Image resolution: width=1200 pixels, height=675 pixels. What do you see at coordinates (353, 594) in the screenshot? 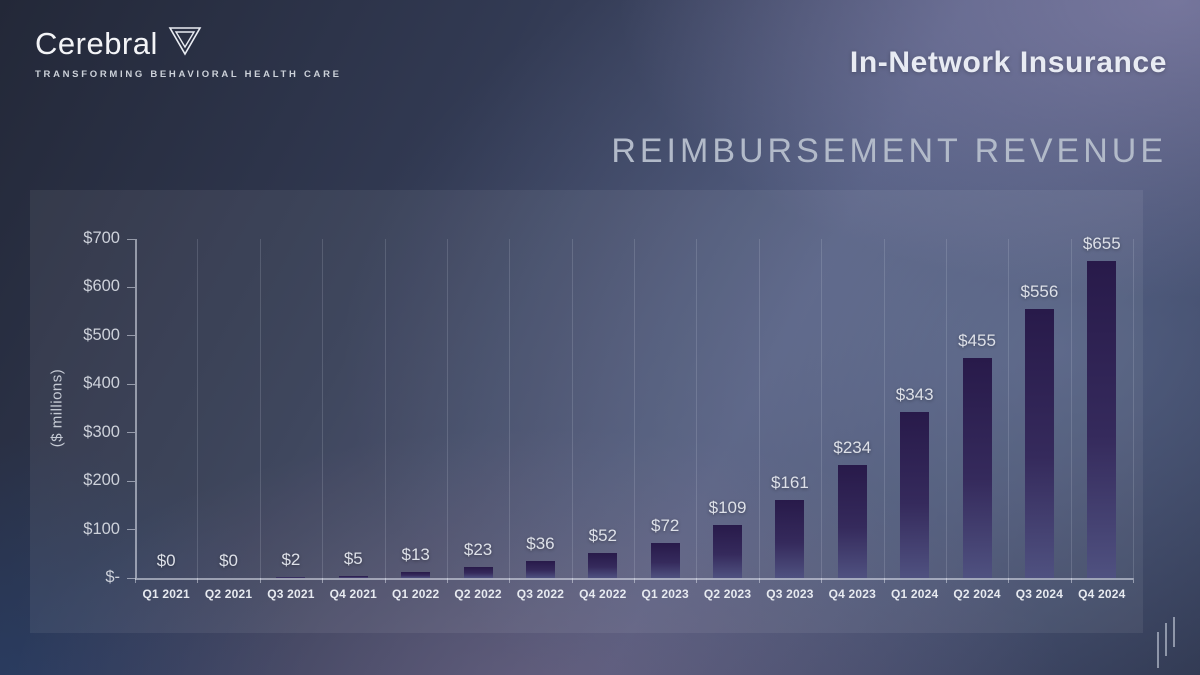
I see `x-tick-label: Q4 2021` at bounding box center [353, 594].